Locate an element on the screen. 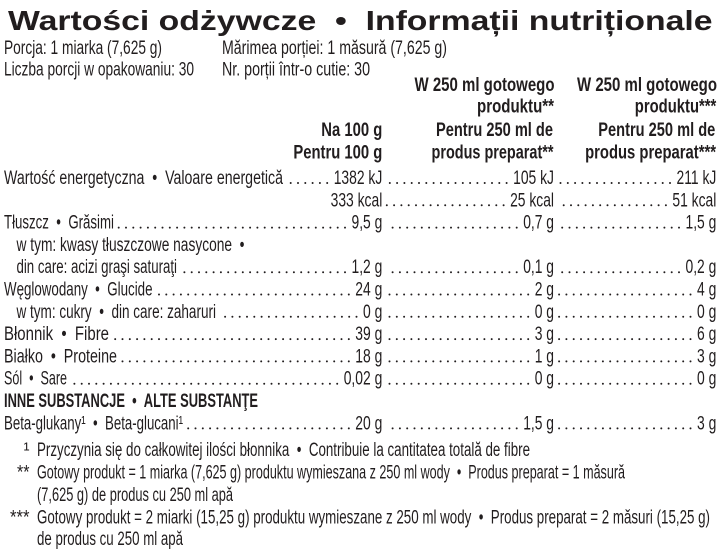 The image size is (720, 560). svg-text:w tym: cukry • din care: zah: w tym: cukry • din care: zaharuri is located at coordinates (116, 312).